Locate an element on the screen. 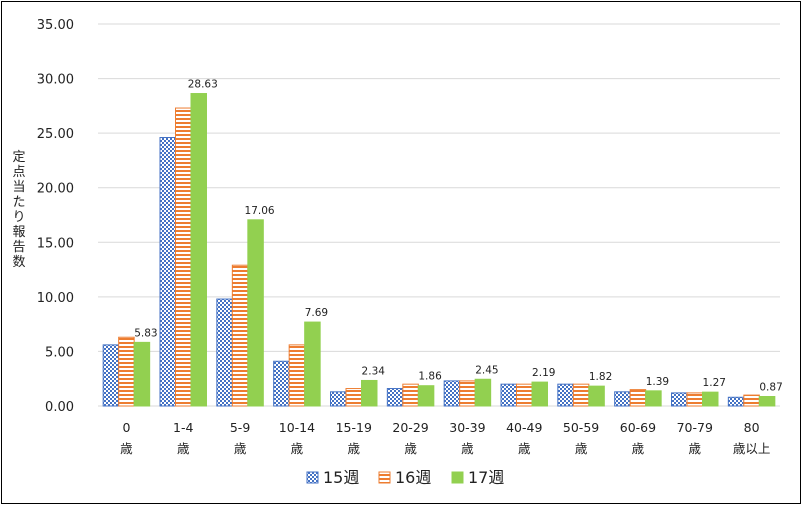 This screenshot has width=804, height=507. data-label: 17.06 is located at coordinates (260, 211).